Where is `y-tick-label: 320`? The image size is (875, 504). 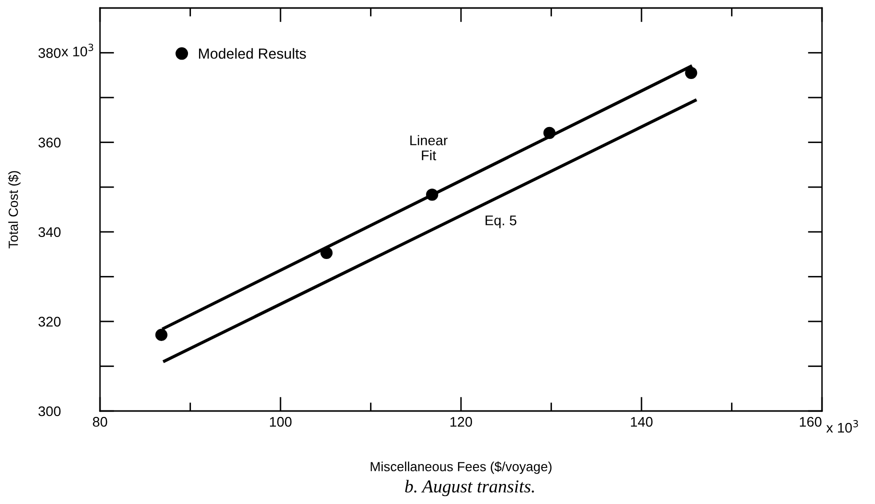 y-tick-label: 320 is located at coordinates (49, 321).